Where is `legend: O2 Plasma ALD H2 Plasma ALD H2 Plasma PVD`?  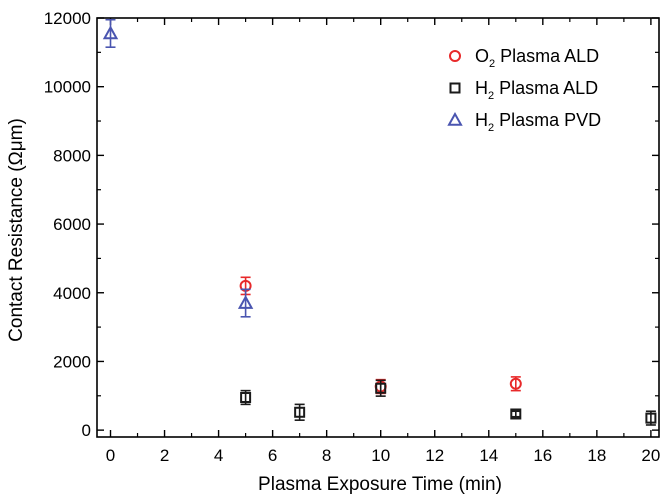
legend: O2 Plasma ALD H2 Plasma ALD H2 Plasma PVD is located at coordinates (524, 90).